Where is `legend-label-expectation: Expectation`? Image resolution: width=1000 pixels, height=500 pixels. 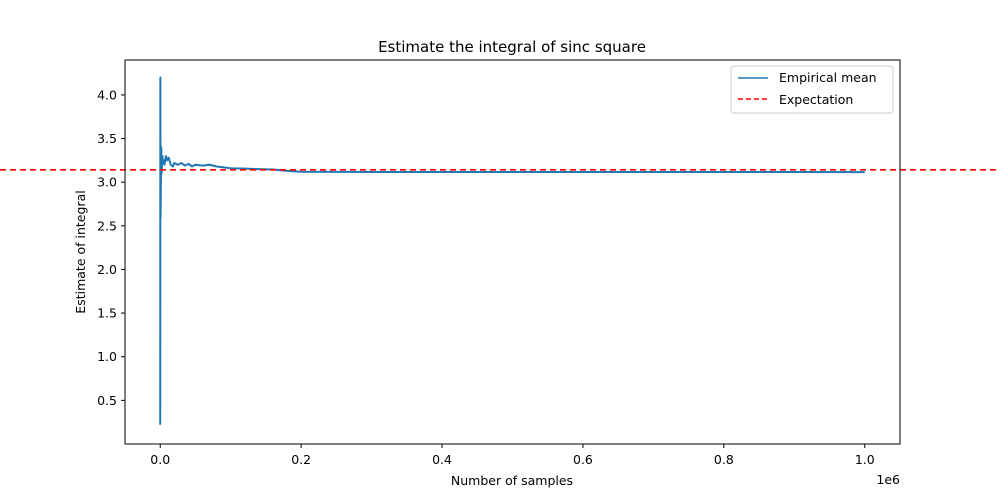
legend-label-expectation: Expectation is located at coordinates (816, 99).